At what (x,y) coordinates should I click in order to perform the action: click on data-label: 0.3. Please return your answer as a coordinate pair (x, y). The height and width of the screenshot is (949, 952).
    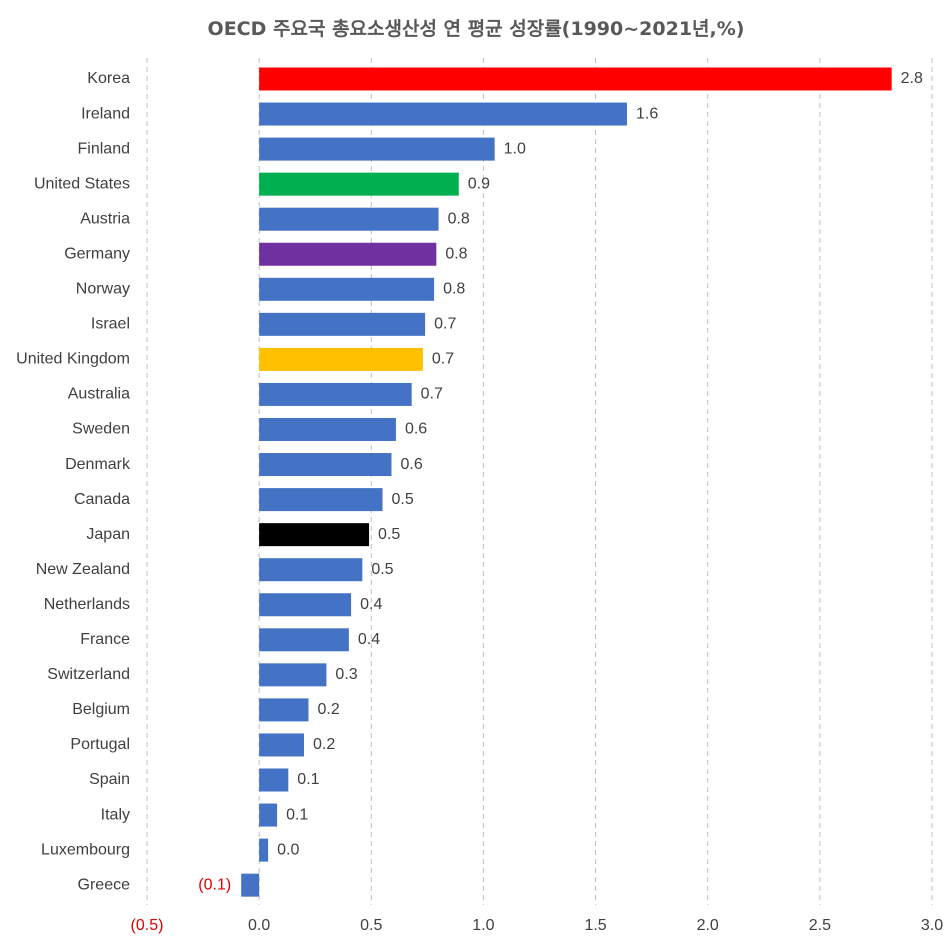
    Looking at the image, I should click on (346, 674).